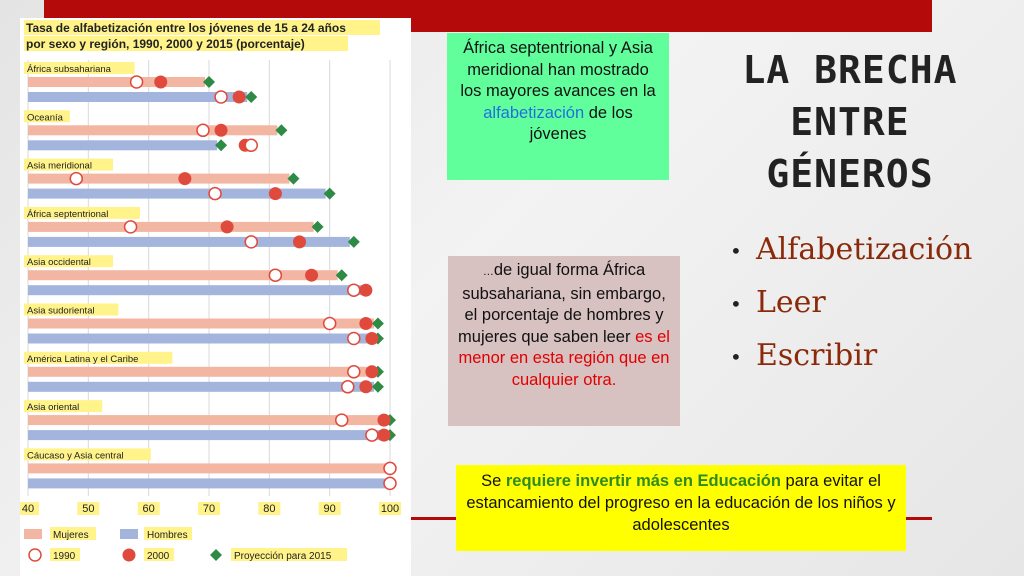 The image size is (1024, 576). What do you see at coordinates (864, 249) in the screenshot?
I see `bullet-label: Alfabetización` at bounding box center [864, 249].